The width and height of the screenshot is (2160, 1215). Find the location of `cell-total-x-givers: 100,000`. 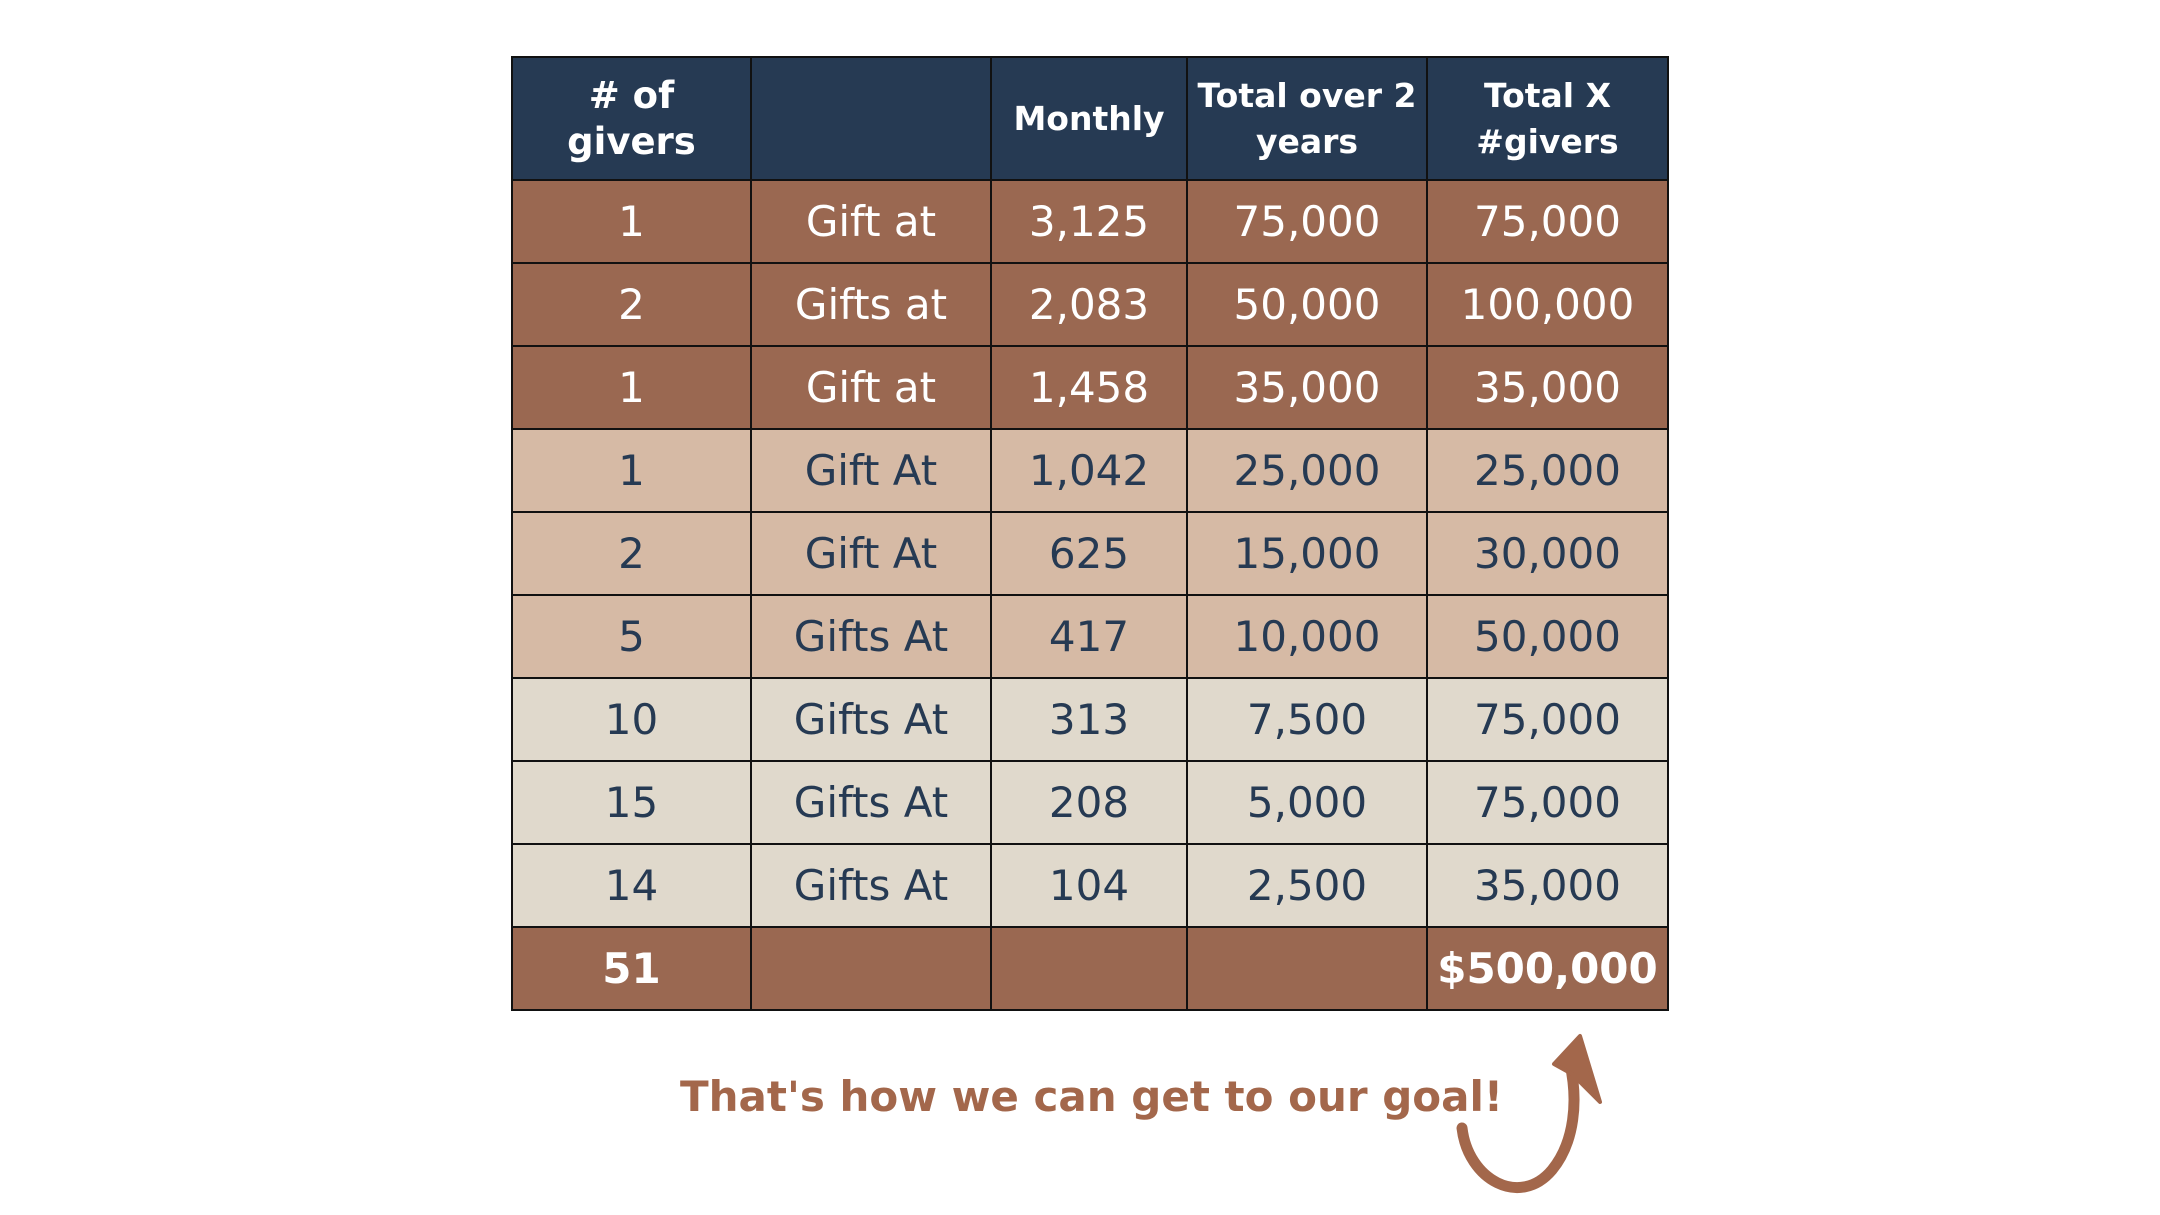

cell-total-x-givers: 100,000 is located at coordinates (1547, 304).